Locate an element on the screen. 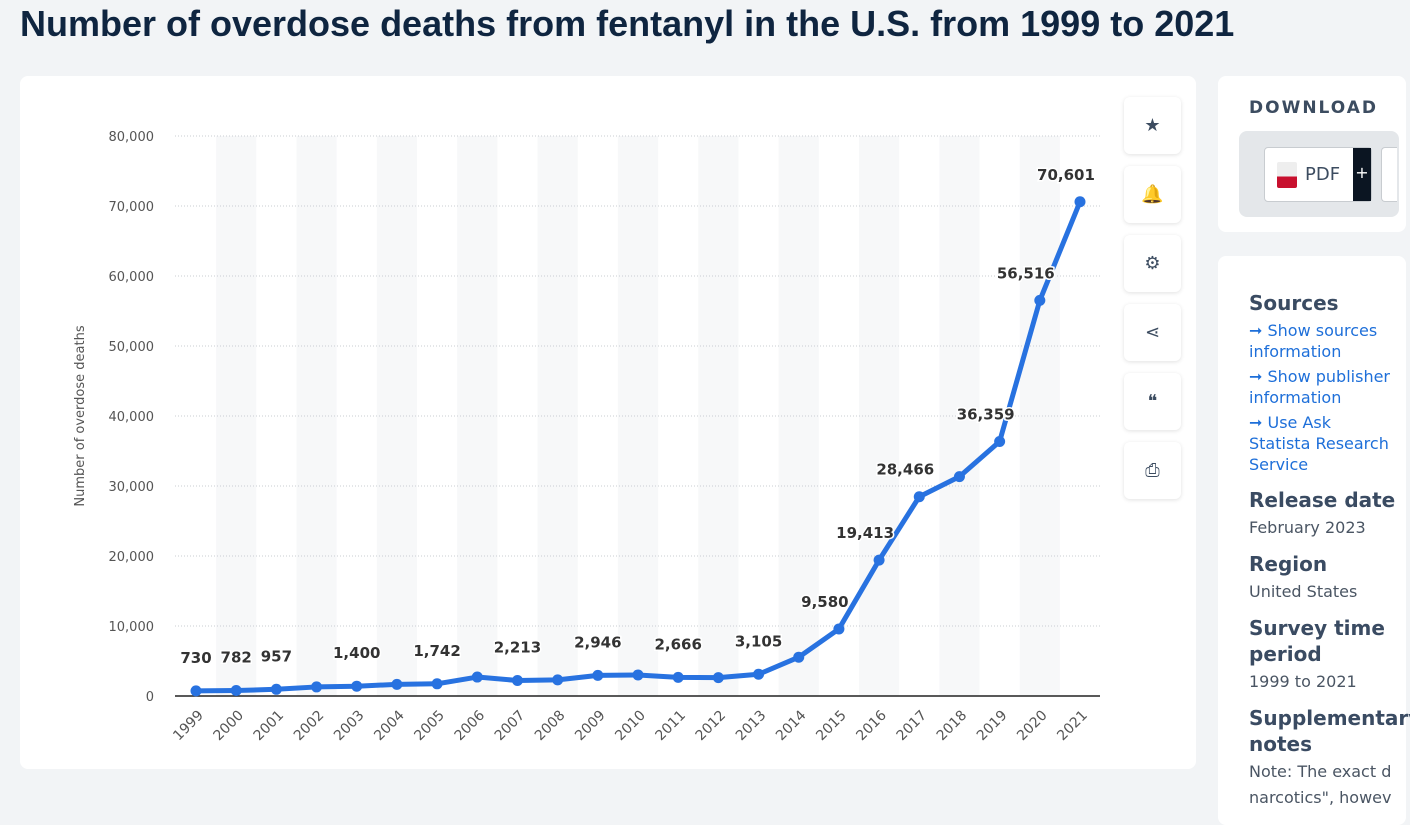 This screenshot has height=825, width=1410. download-title: DOWNLOAD is located at coordinates (1314, 108).